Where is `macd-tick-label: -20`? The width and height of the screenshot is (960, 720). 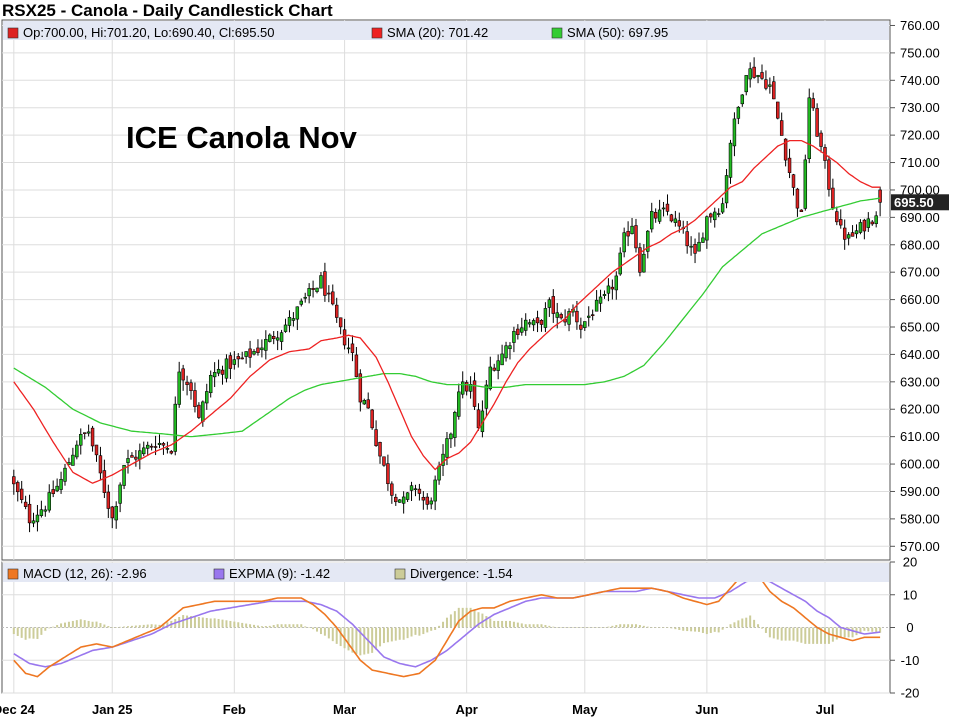
macd-tick-label: -20 is located at coordinates (910, 693).